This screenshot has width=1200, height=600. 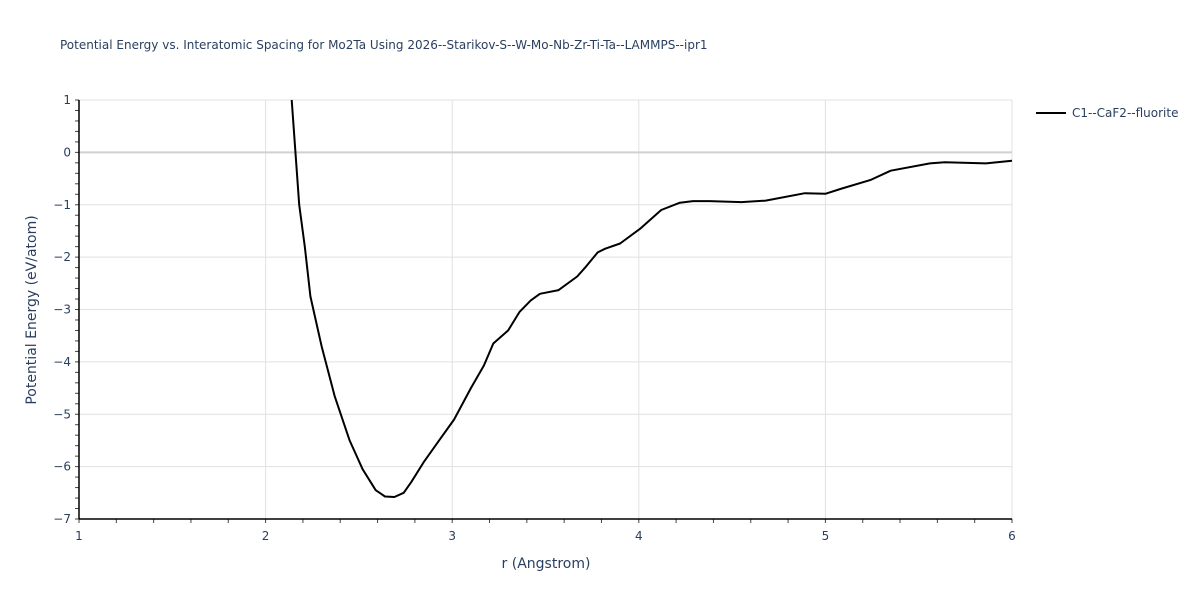 I want to click on x-axis-title: r (Angstrom), so click(x=546, y=564).